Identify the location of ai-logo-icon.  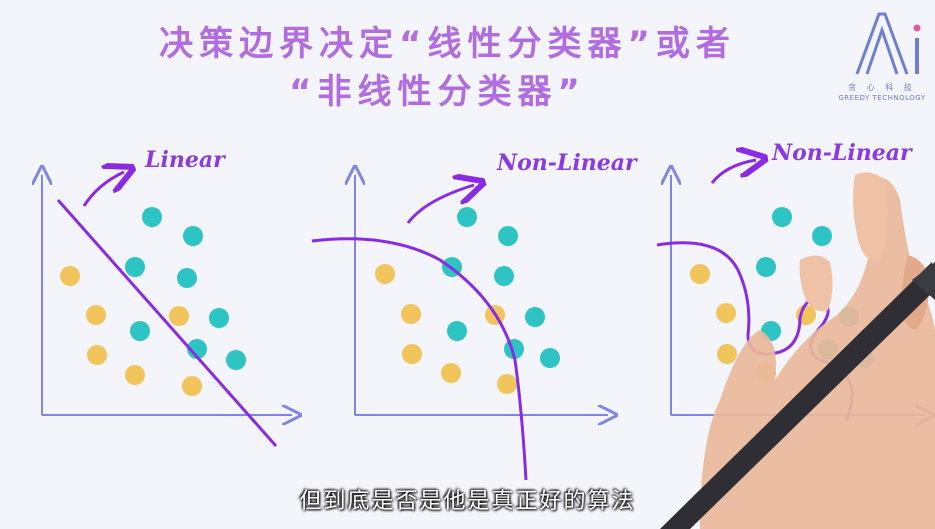
(888, 43).